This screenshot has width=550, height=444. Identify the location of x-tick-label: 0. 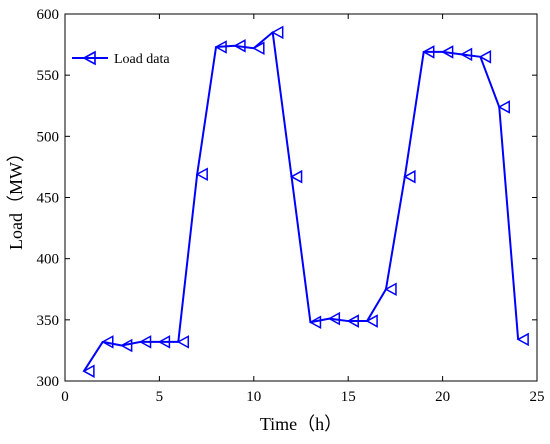
(65, 397).